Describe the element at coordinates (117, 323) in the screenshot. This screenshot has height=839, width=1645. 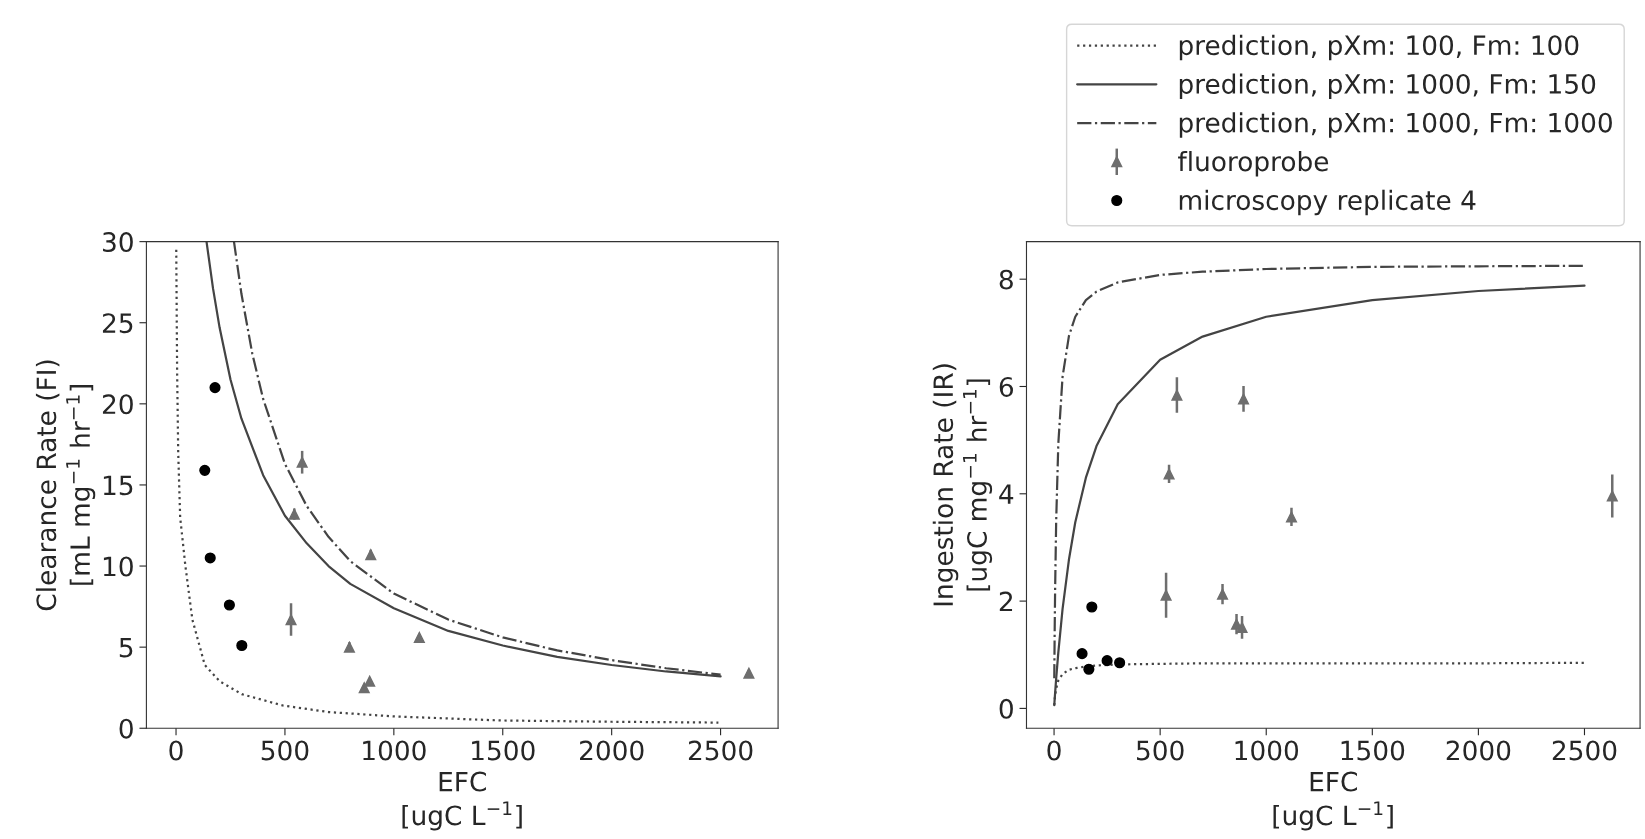
I see `y-tick-label: 25` at that location.